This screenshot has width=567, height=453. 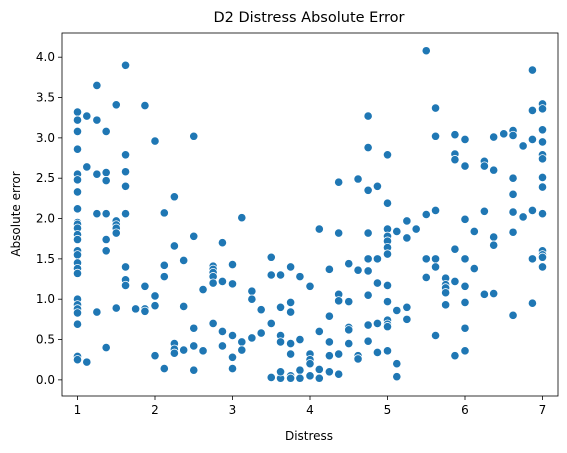 I want to click on y-tick-label: 1.5, so click(x=45, y=259).